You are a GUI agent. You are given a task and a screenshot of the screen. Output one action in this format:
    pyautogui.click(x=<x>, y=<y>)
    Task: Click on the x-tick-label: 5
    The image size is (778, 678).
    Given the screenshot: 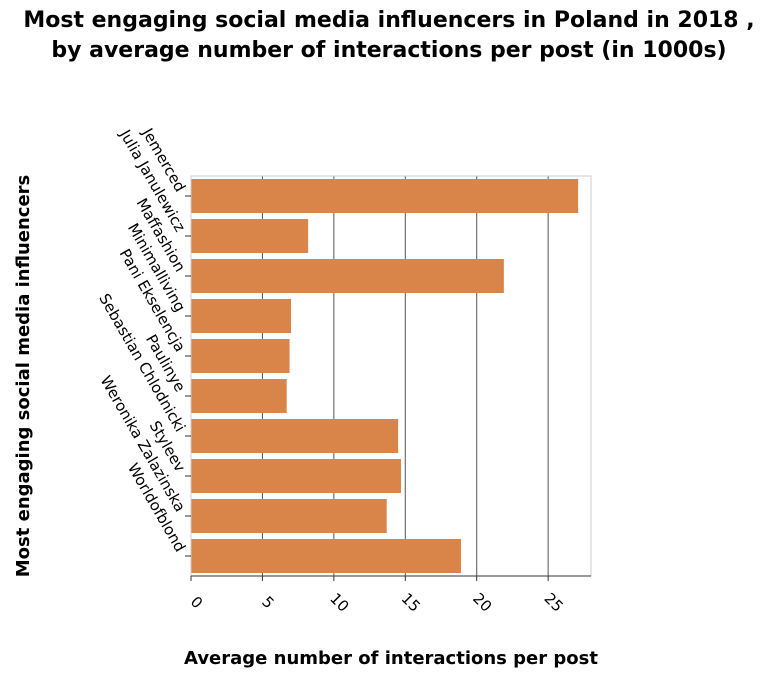 What is the action you would take?
    pyautogui.click(x=267, y=602)
    